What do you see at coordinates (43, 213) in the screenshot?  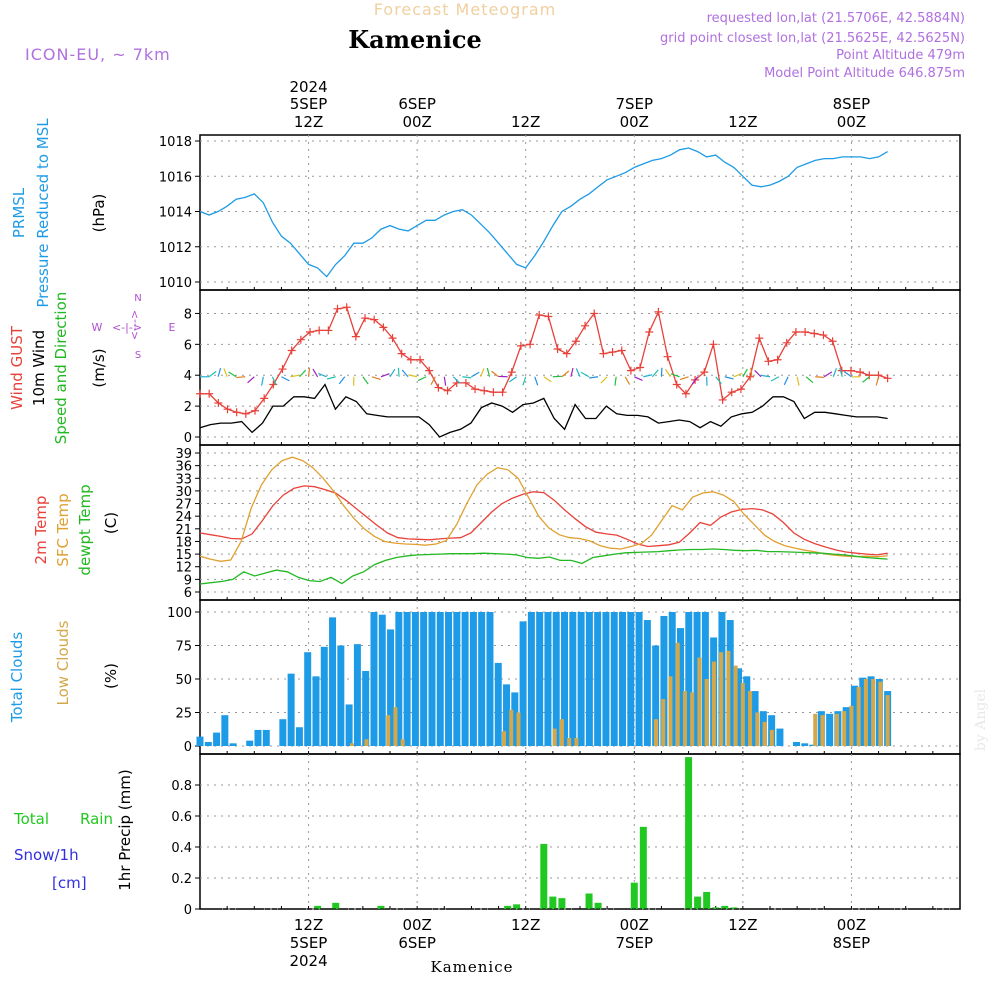 I see `pressure-label-long: Pressure Reduced to MSL` at bounding box center [43, 213].